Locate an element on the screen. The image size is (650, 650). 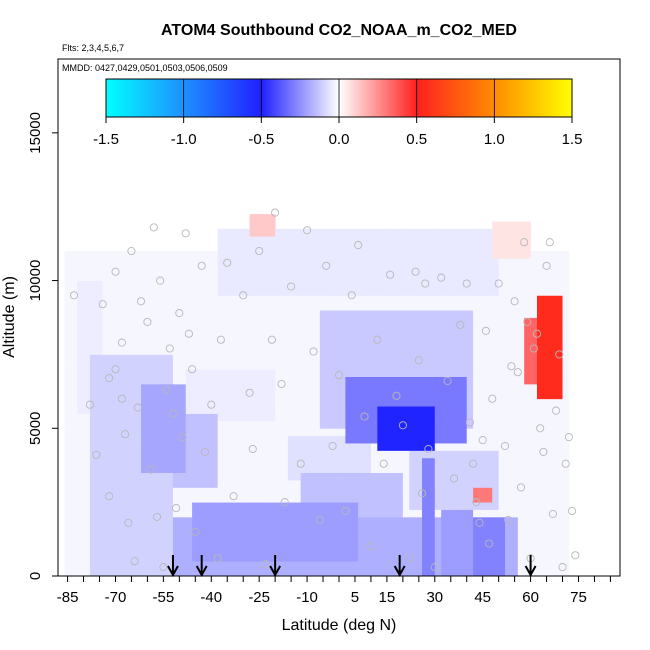
colorbar-tick-label: -1.0 is located at coordinates (184, 139).